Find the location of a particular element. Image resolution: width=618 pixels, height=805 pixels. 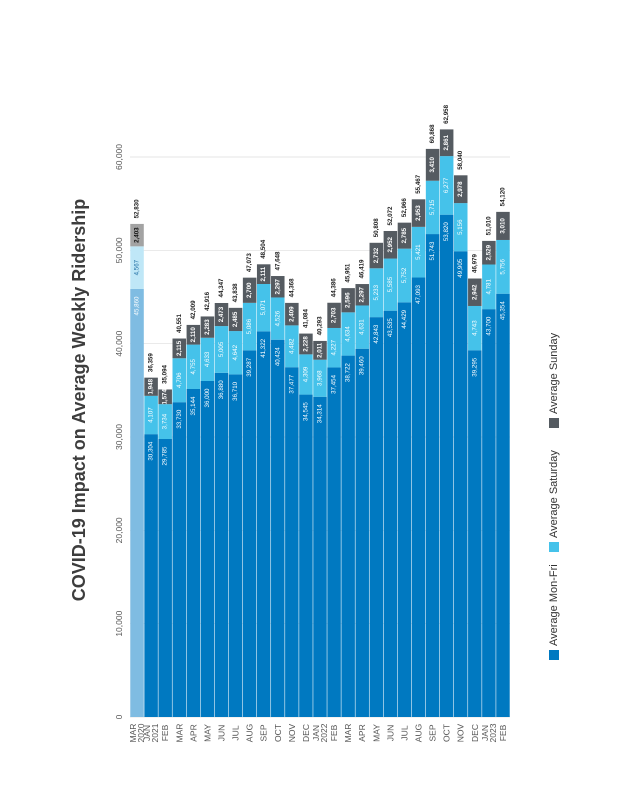

data-label-sunday: 2,953 is located at coordinates (418, 213).